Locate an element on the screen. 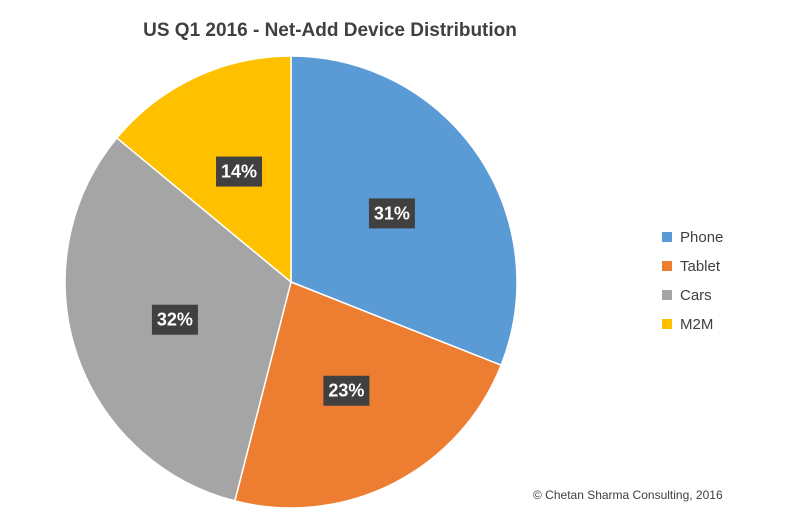  data-label-text-tablet: 23% is located at coordinates (346, 391).